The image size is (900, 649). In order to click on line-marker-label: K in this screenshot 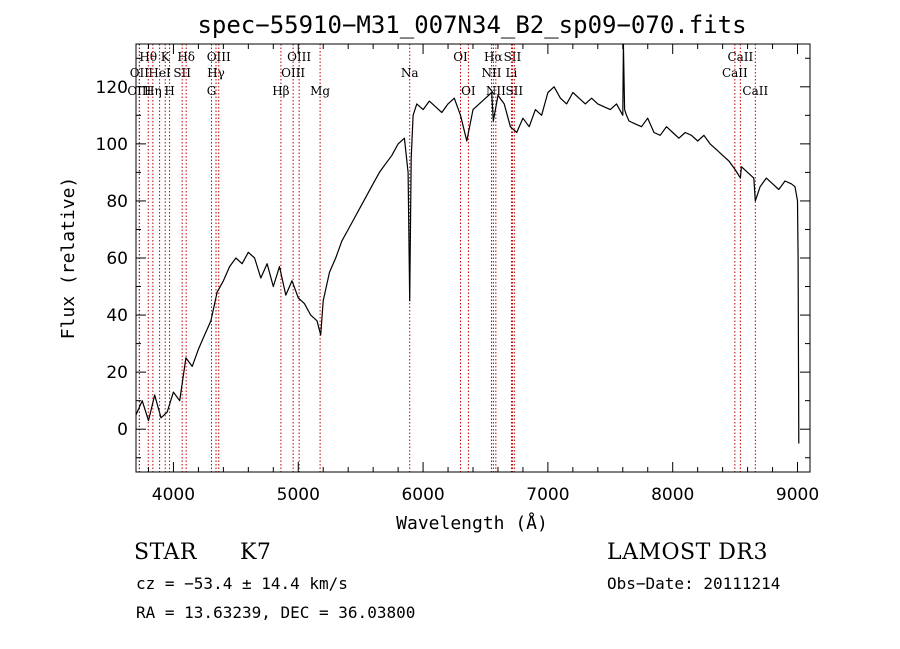, I will do `click(166, 57)`.